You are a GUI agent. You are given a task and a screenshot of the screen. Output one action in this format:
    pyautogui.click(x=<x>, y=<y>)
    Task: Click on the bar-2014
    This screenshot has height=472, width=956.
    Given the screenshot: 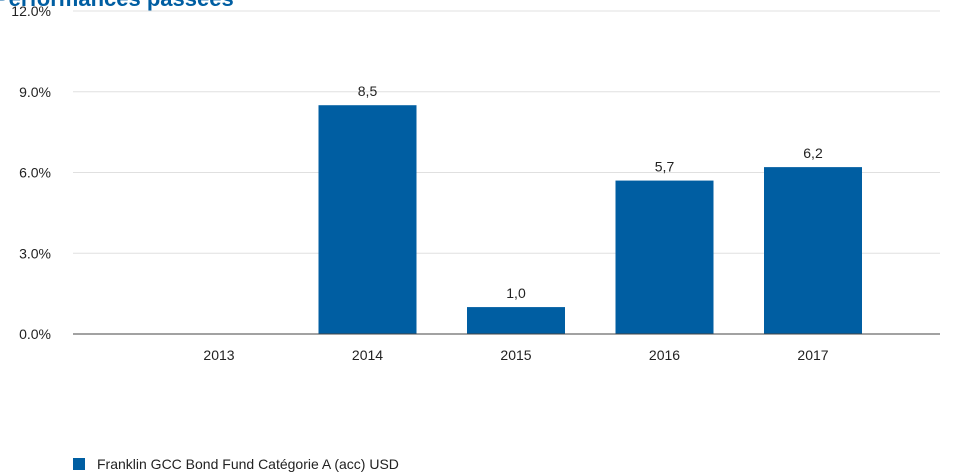 What is the action you would take?
    pyautogui.click(x=367, y=219)
    